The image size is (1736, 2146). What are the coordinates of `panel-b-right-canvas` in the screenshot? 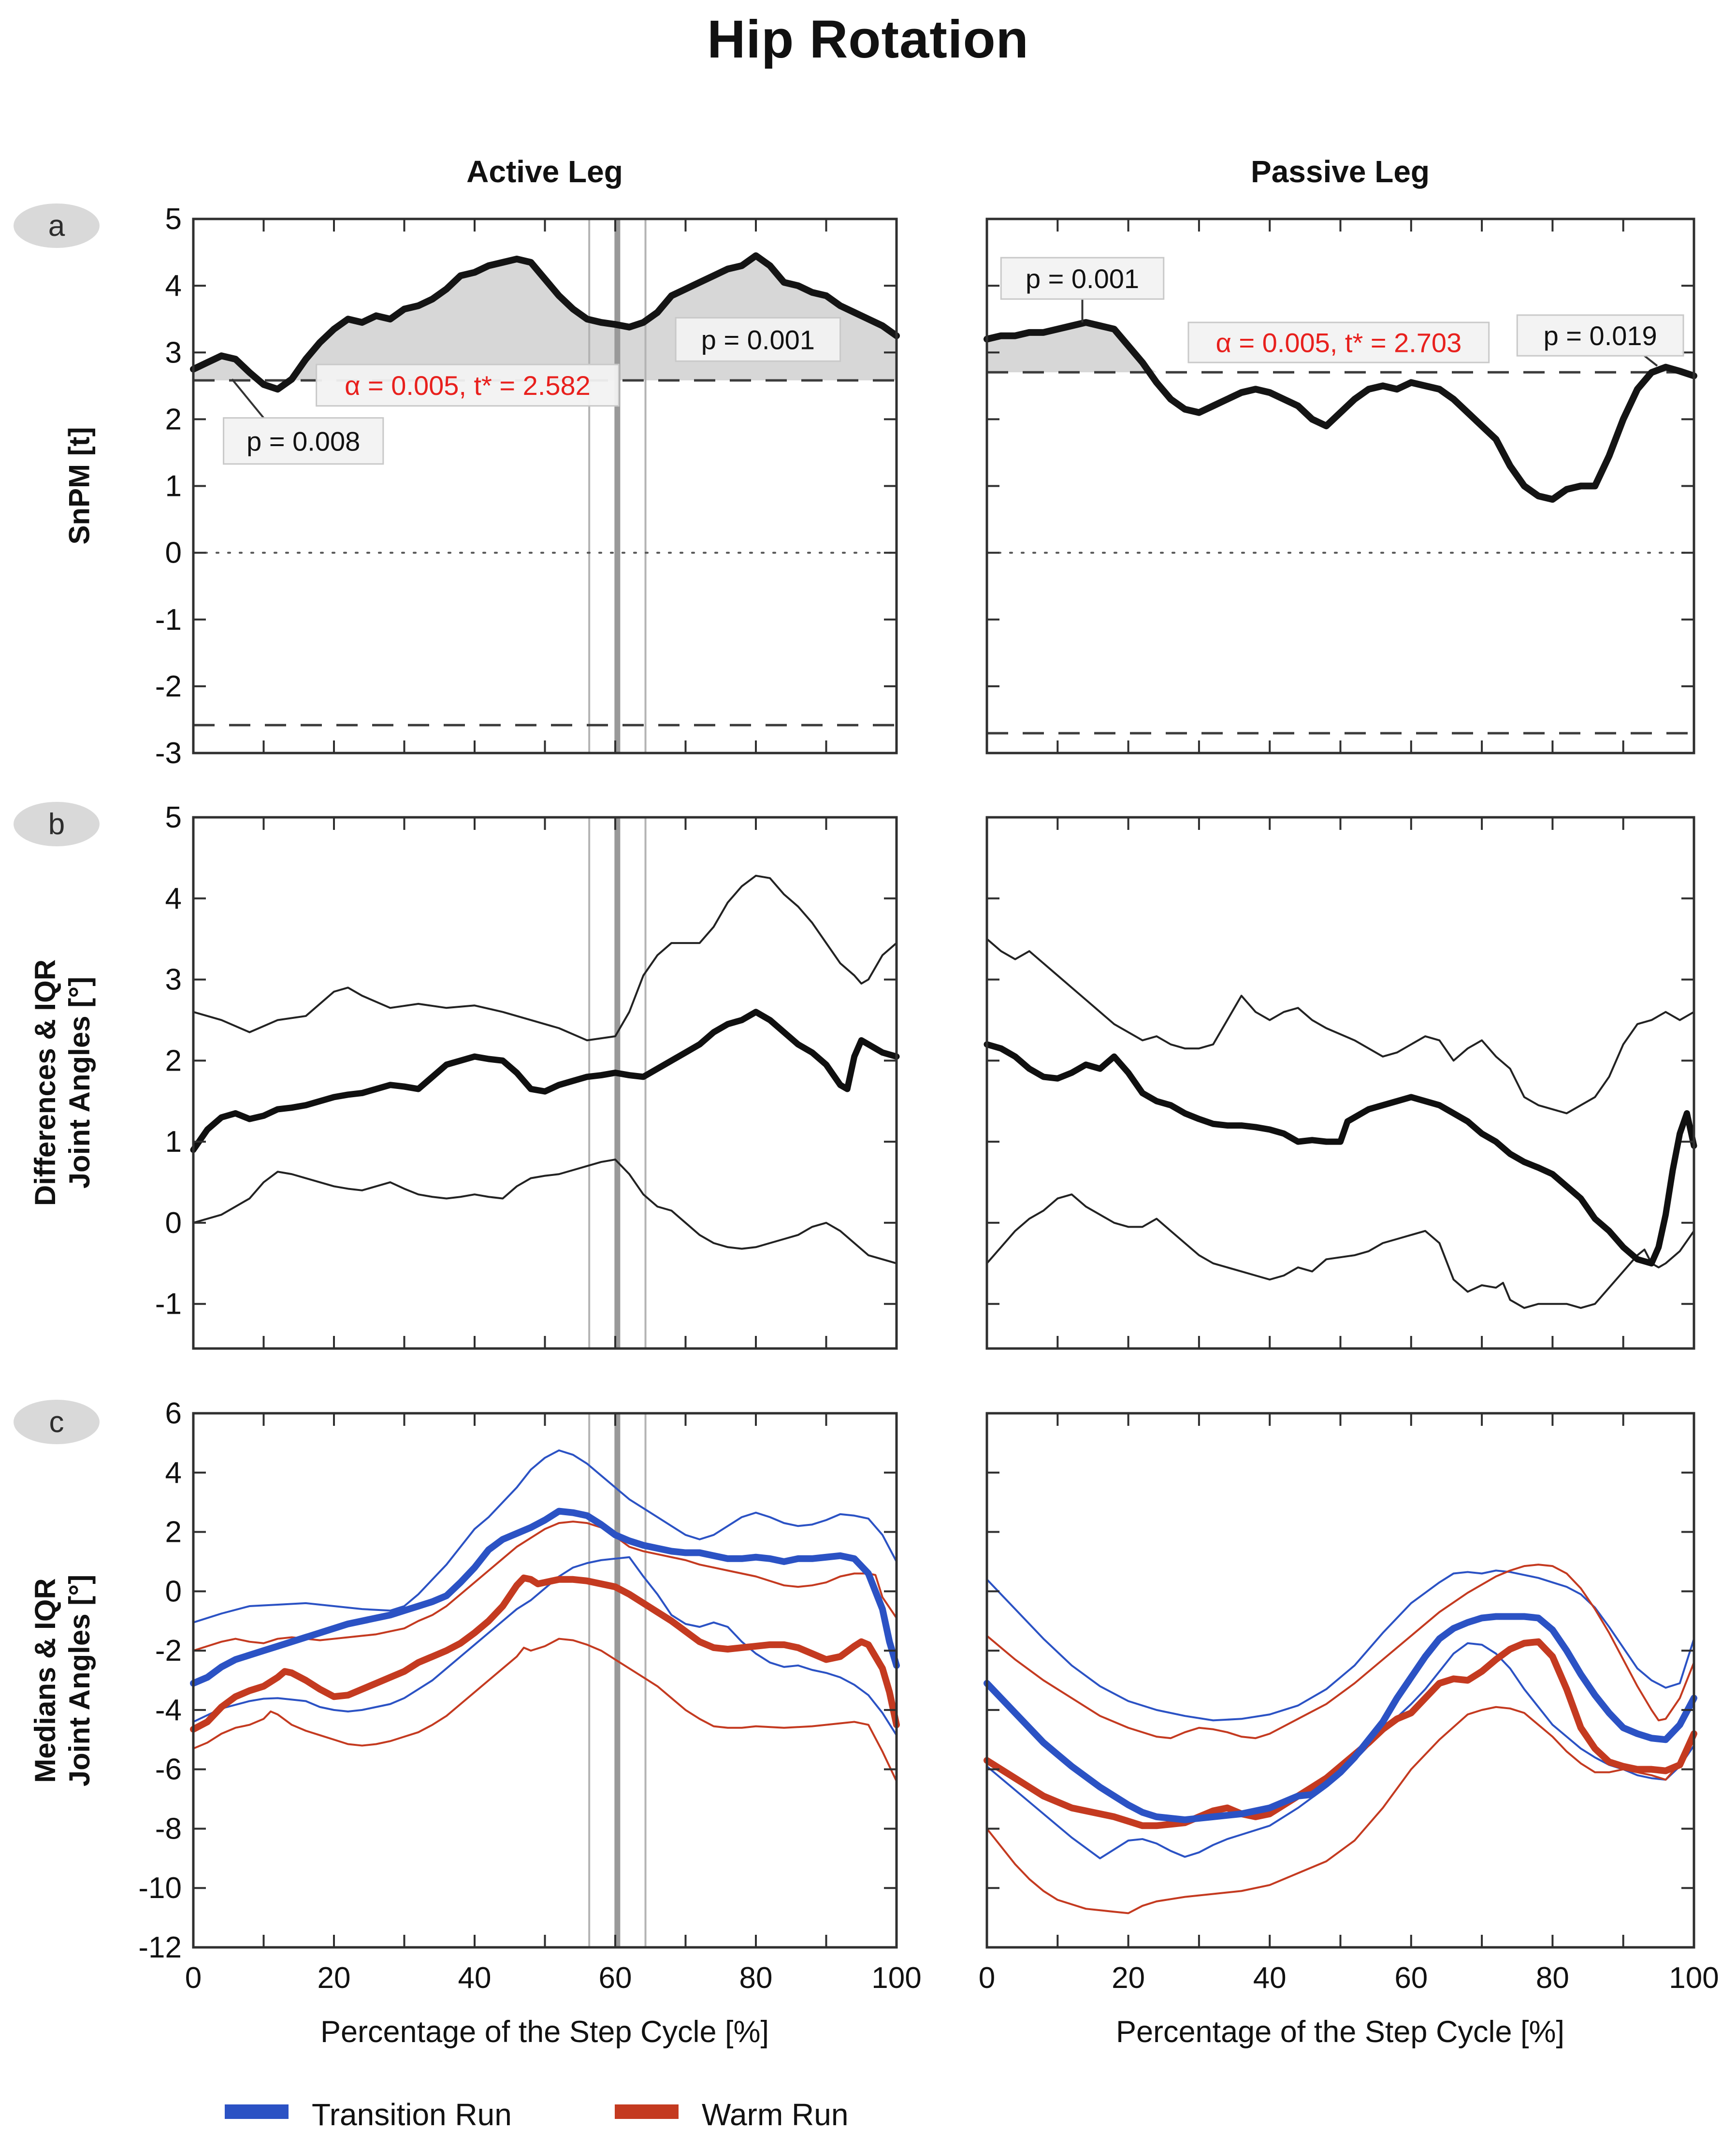 It's located at (1340, 1083).